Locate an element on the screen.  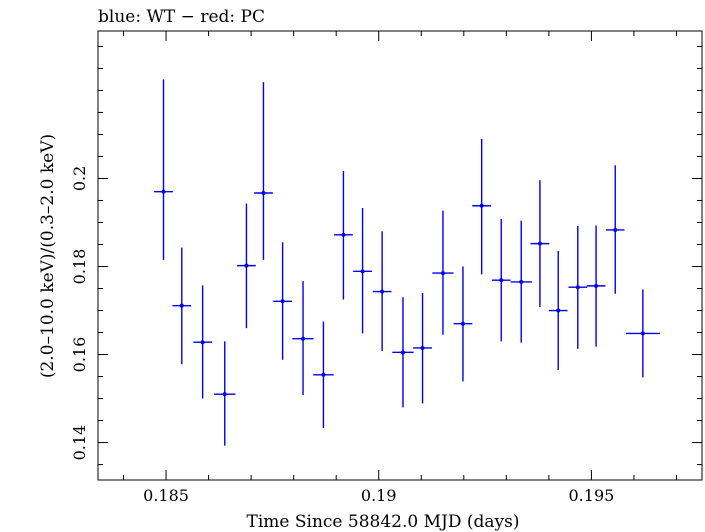
y-tick-label: 0.16 is located at coordinates (79, 355).